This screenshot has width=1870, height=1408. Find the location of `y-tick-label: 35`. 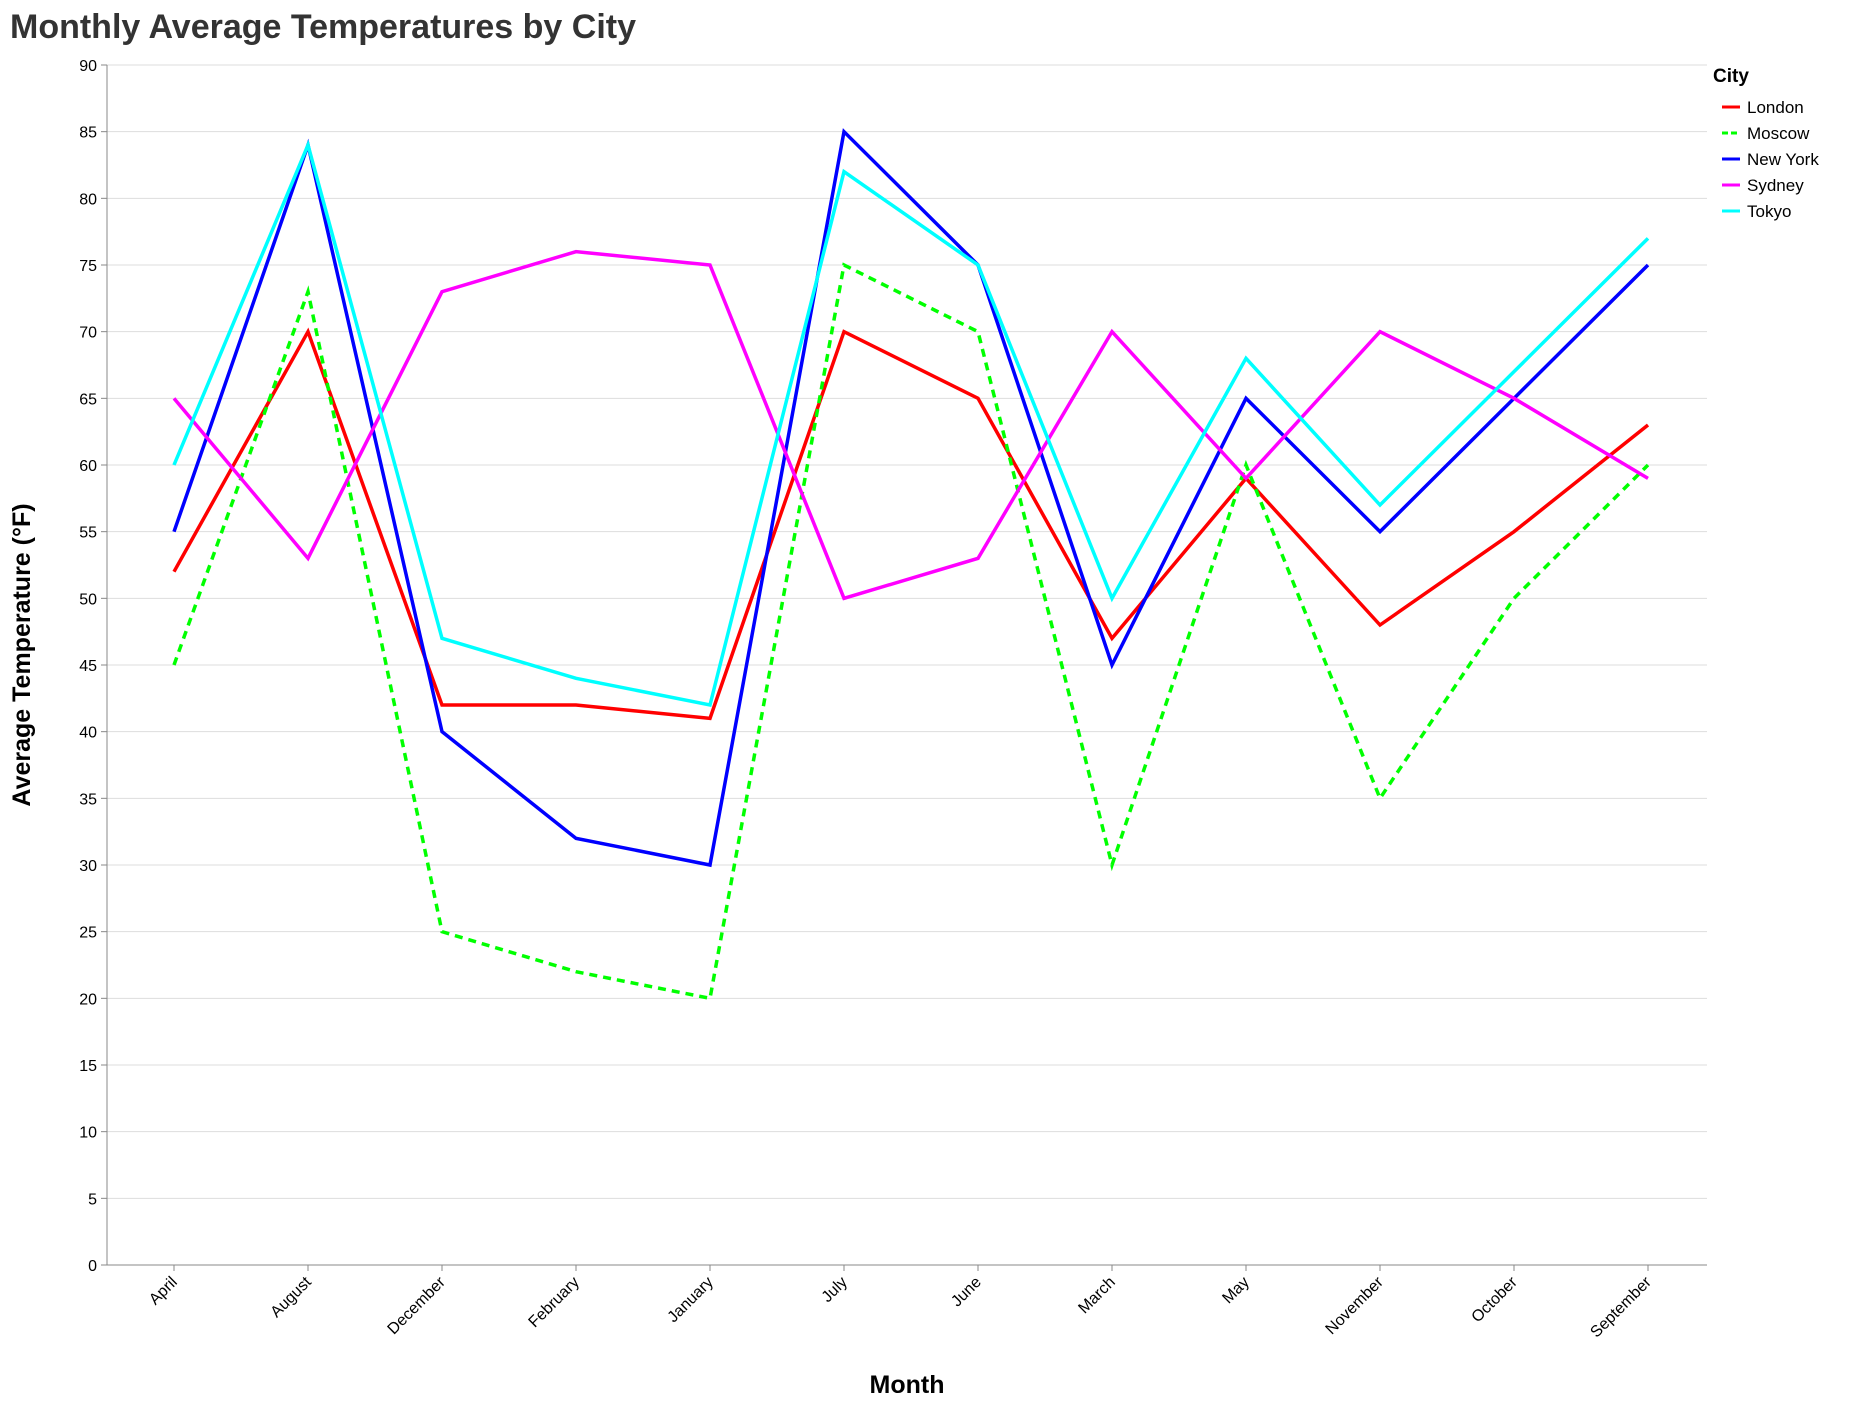

y-tick-label: 35 is located at coordinates (88, 799).